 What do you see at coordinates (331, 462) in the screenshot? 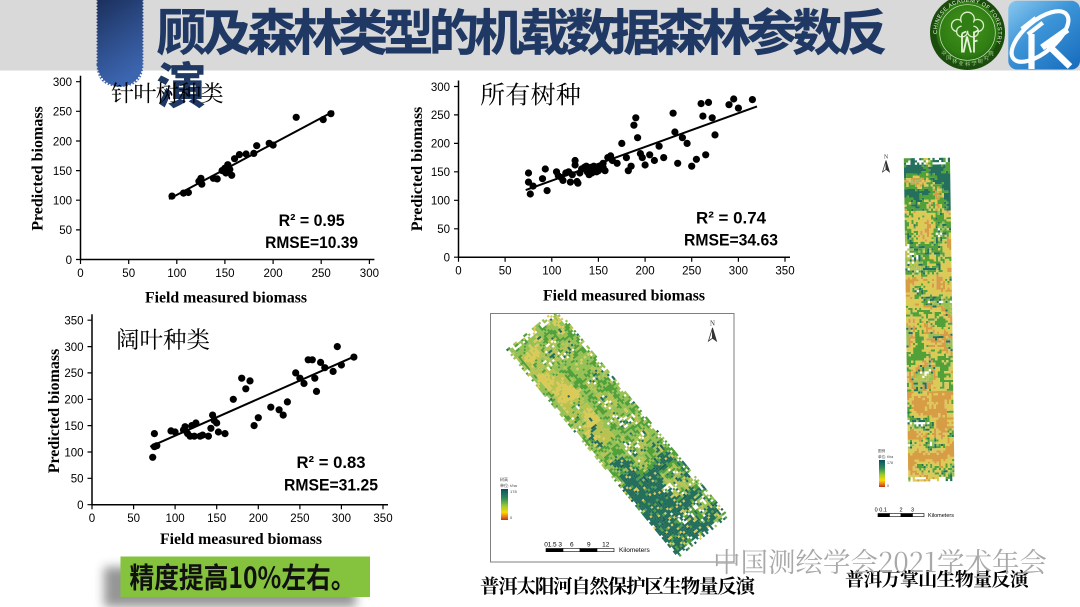
I see `svg-text: R² = 0.83` at bounding box center [331, 462].